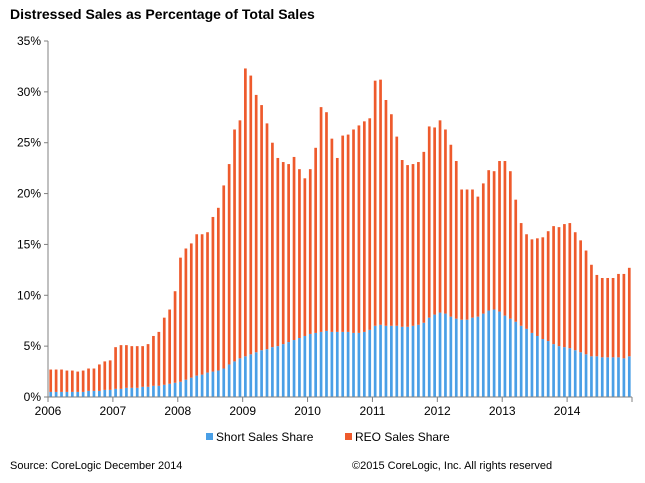 The width and height of the screenshot is (645, 483). I want to click on y-tick-label: 25%, so click(29, 143).